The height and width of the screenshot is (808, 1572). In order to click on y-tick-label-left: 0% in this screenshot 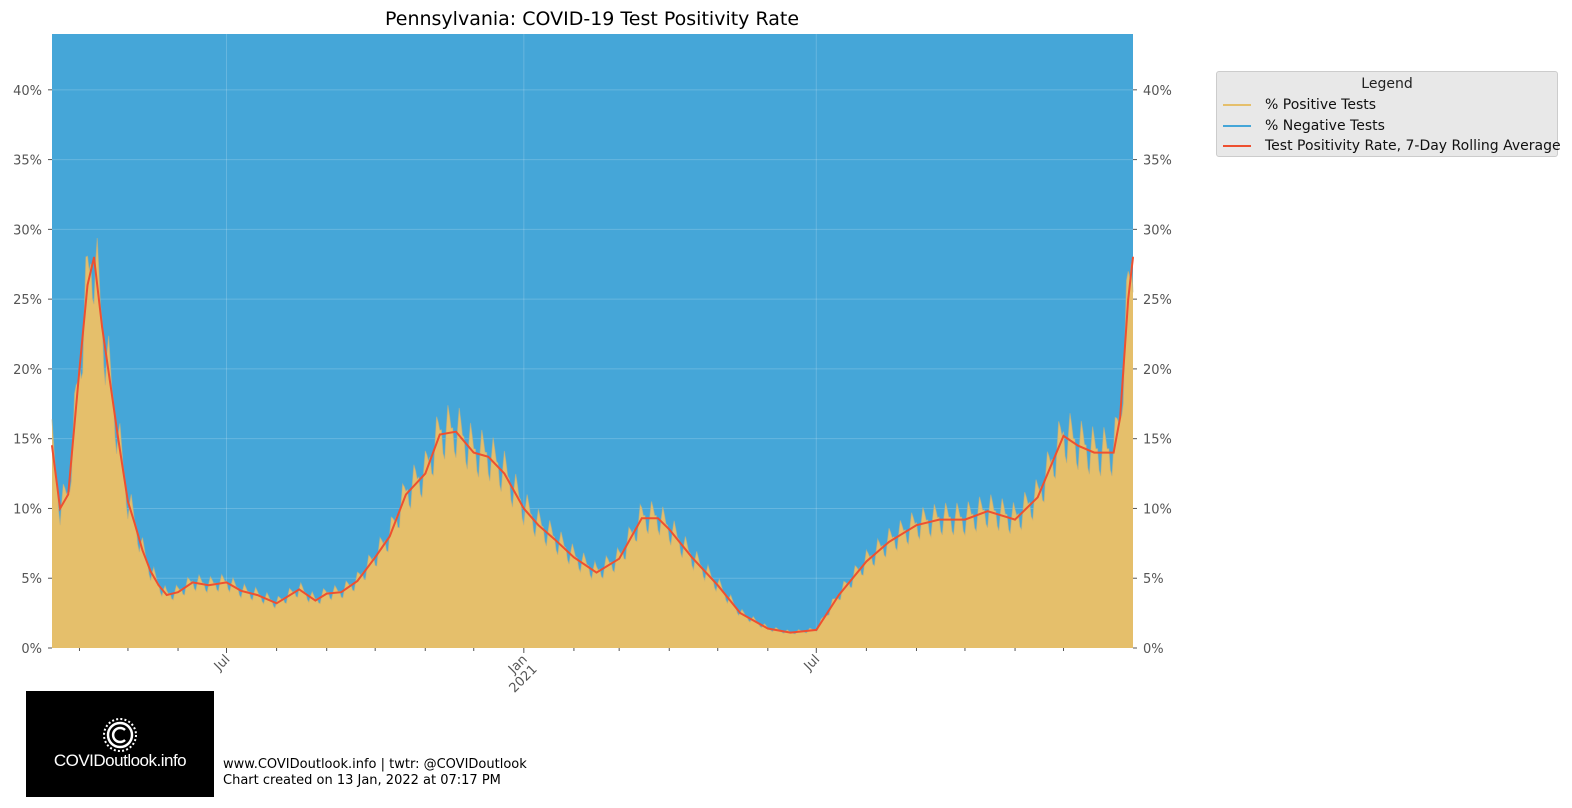, I will do `click(31, 649)`.